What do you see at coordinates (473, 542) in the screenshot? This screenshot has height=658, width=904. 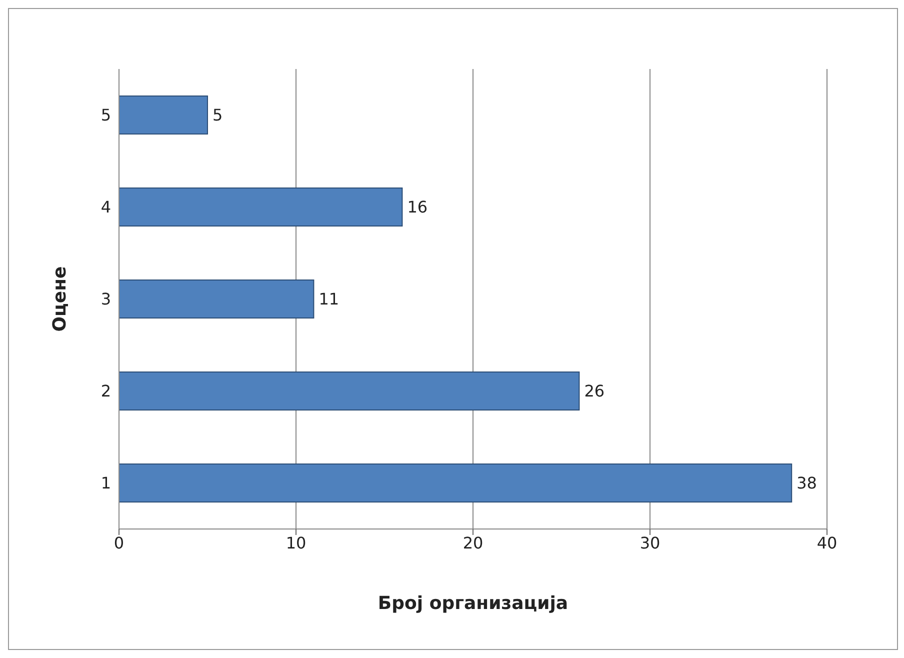 I see `x-tick-label: 20` at bounding box center [473, 542].